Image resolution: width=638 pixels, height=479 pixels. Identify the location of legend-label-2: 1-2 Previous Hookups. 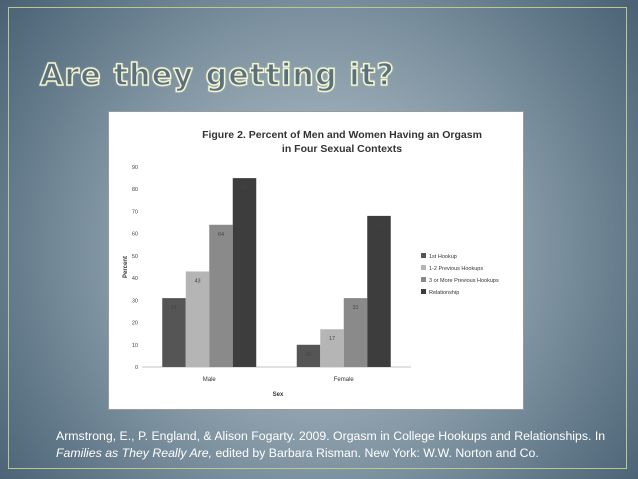
(456, 269).